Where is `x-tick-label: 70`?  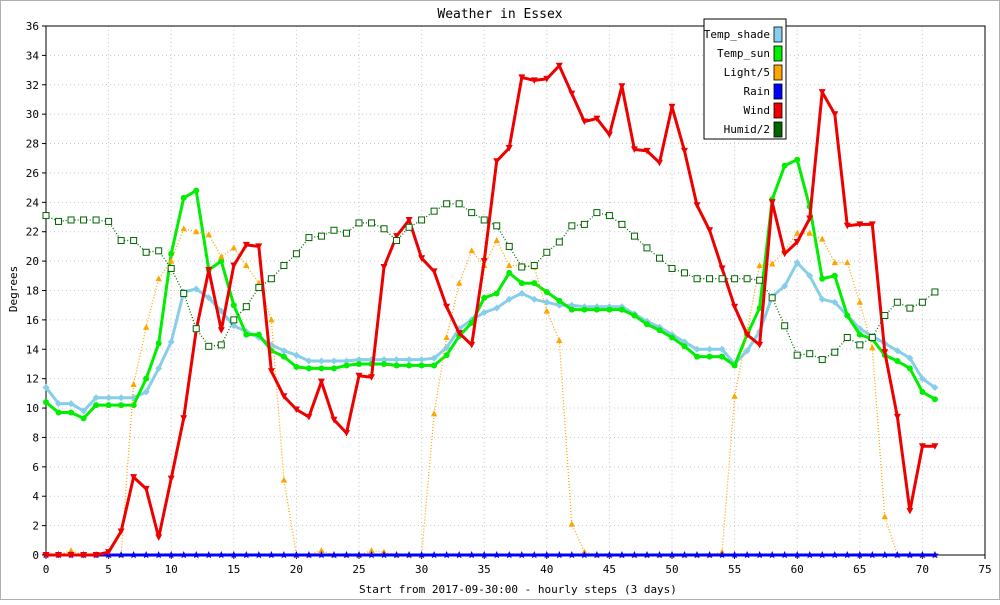
x-tick-label: 70 is located at coordinates (922, 569).